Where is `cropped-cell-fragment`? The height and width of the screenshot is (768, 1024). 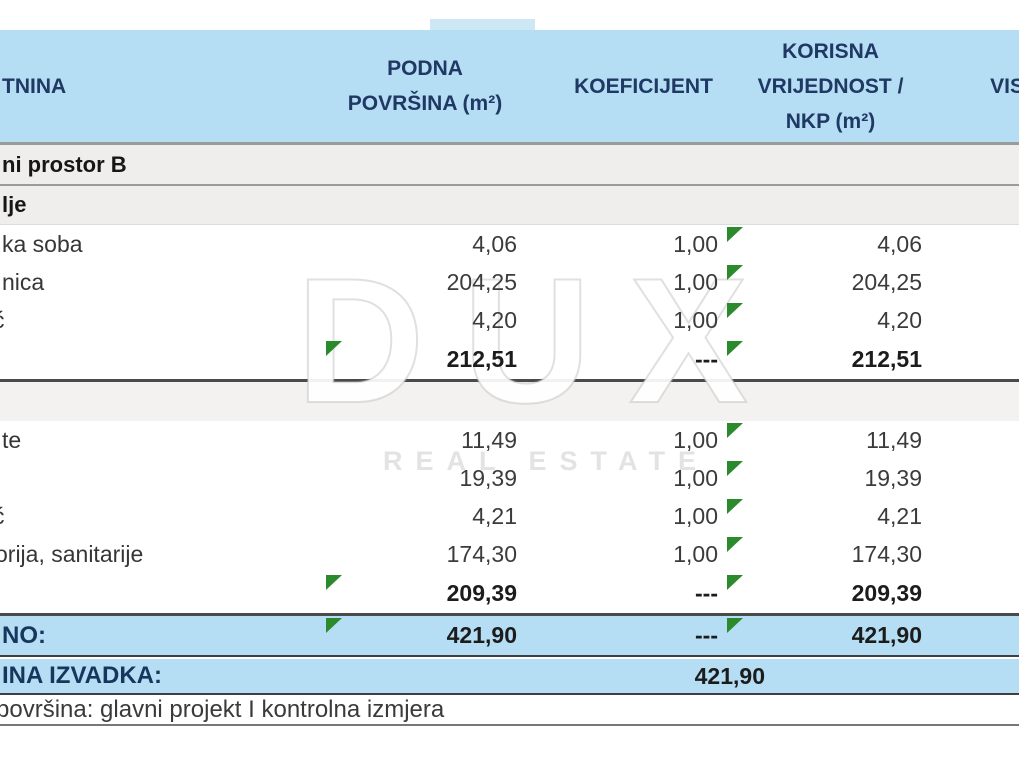
cropped-cell-fragment is located at coordinates (482, 24).